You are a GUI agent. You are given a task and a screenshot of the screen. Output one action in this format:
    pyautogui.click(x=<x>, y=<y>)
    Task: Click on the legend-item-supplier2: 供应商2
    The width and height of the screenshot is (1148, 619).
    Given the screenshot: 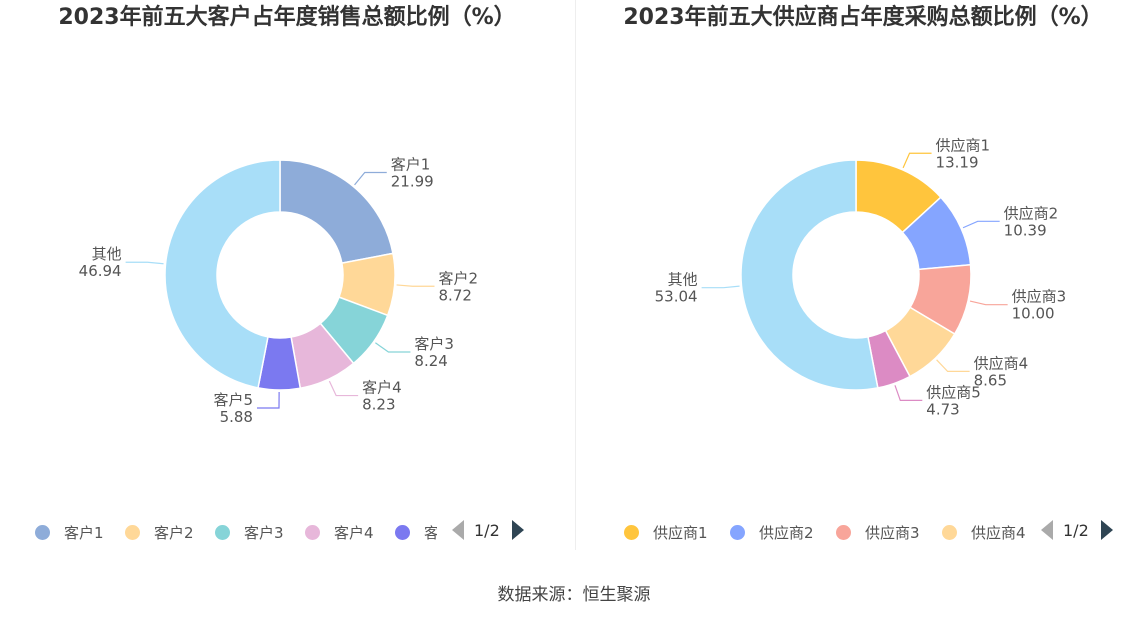 What is the action you would take?
    pyautogui.click(x=772, y=532)
    